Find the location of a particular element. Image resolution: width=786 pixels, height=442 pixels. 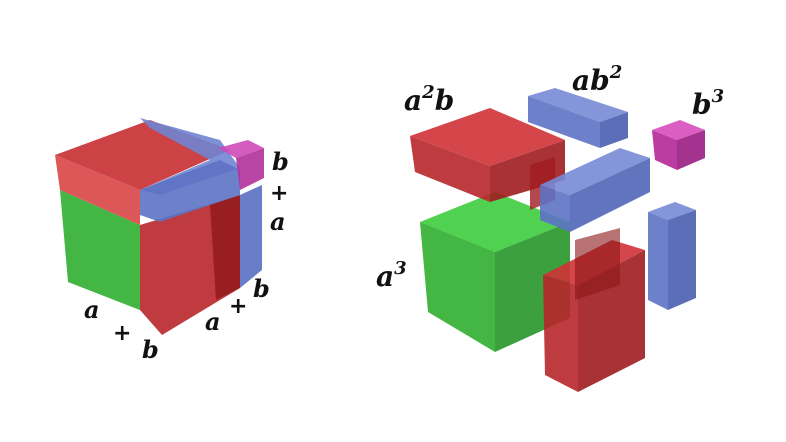

b-cube-top is located at coordinates (241, 149).